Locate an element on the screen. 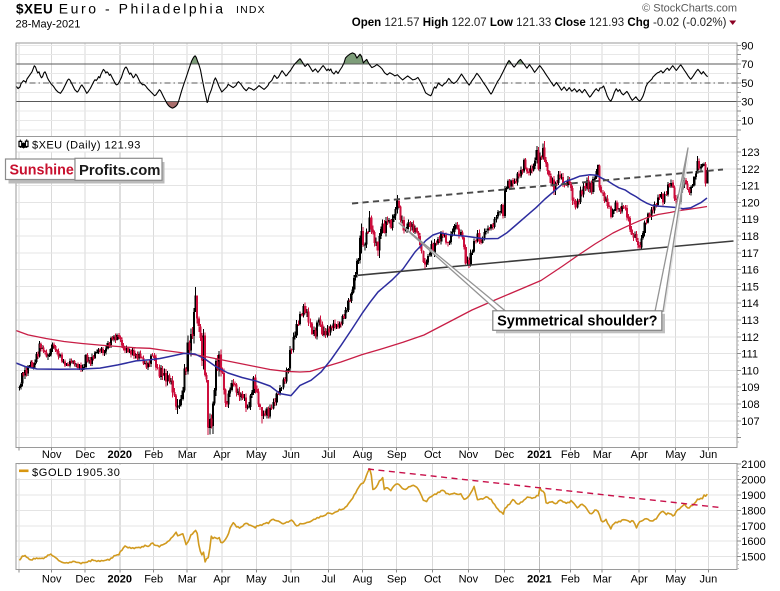  svg-text: 109 is located at coordinates (750, 388).